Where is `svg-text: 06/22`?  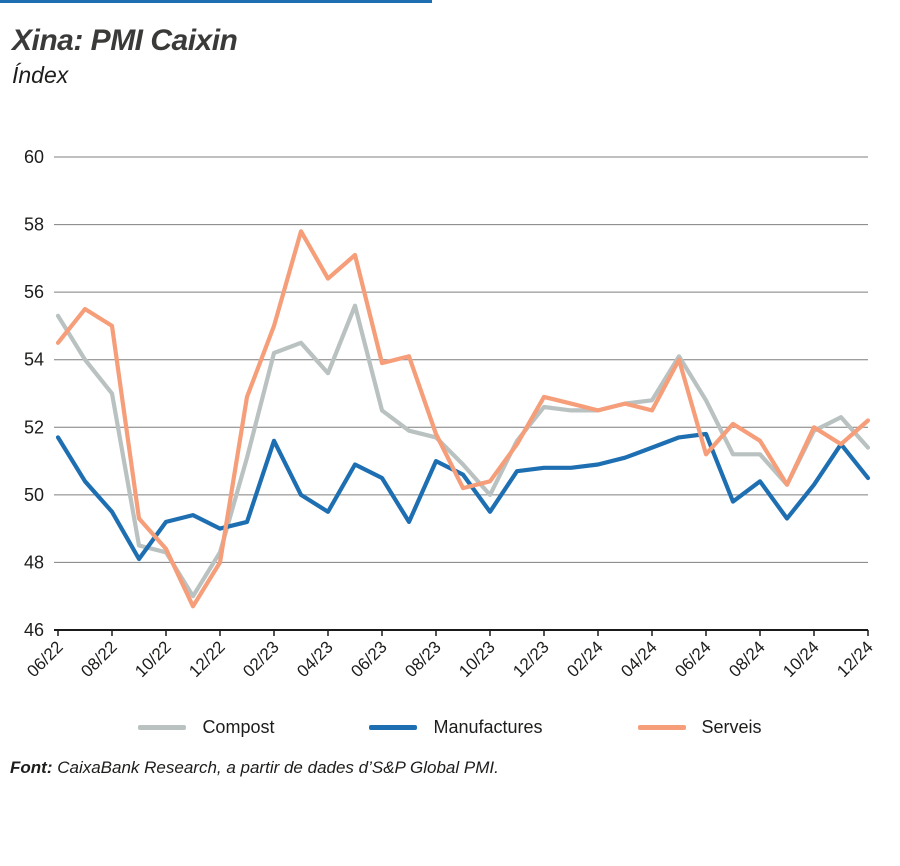 svg-text: 06/22 is located at coordinates (45, 659).